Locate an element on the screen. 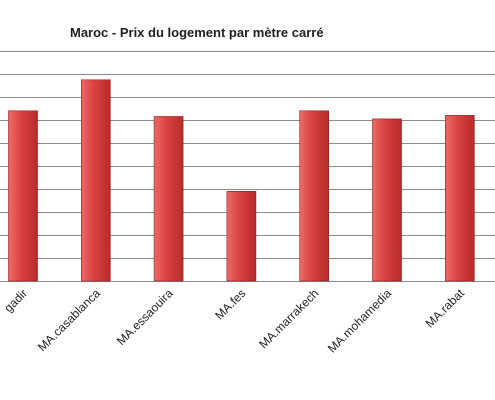  bar-ma-marrakech is located at coordinates (314, 196).